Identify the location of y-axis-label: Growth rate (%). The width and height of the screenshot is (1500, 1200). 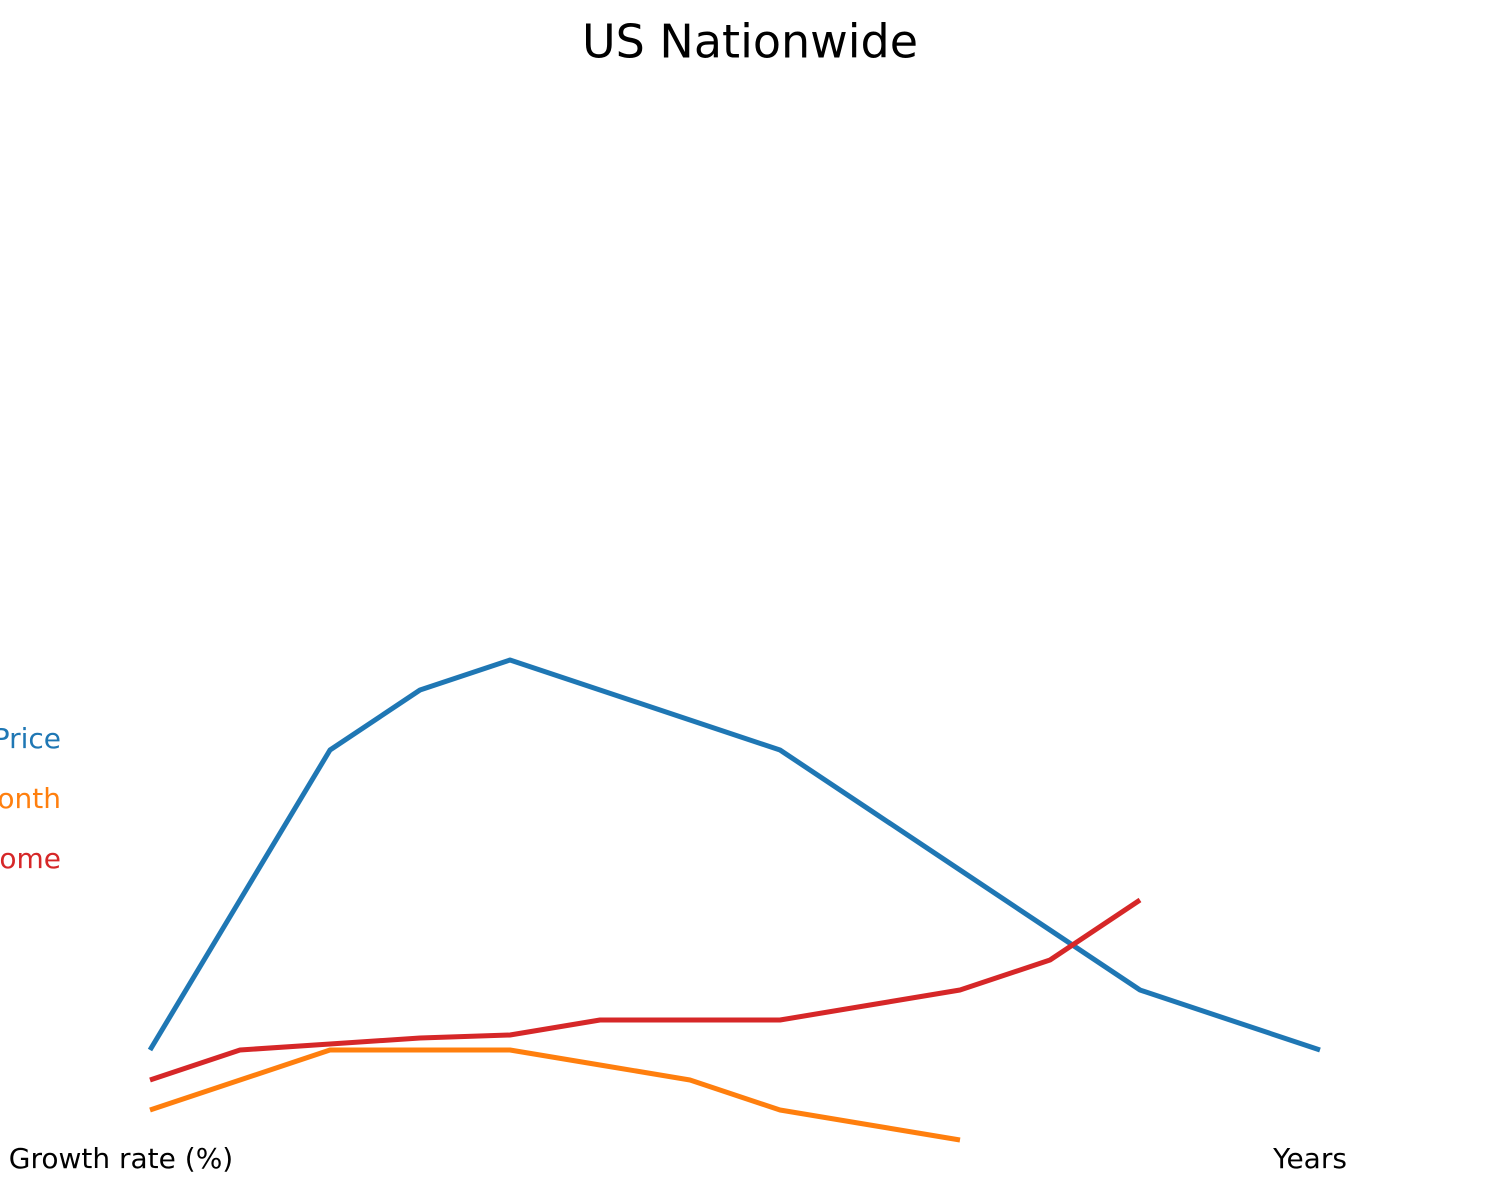
(121, 1158).